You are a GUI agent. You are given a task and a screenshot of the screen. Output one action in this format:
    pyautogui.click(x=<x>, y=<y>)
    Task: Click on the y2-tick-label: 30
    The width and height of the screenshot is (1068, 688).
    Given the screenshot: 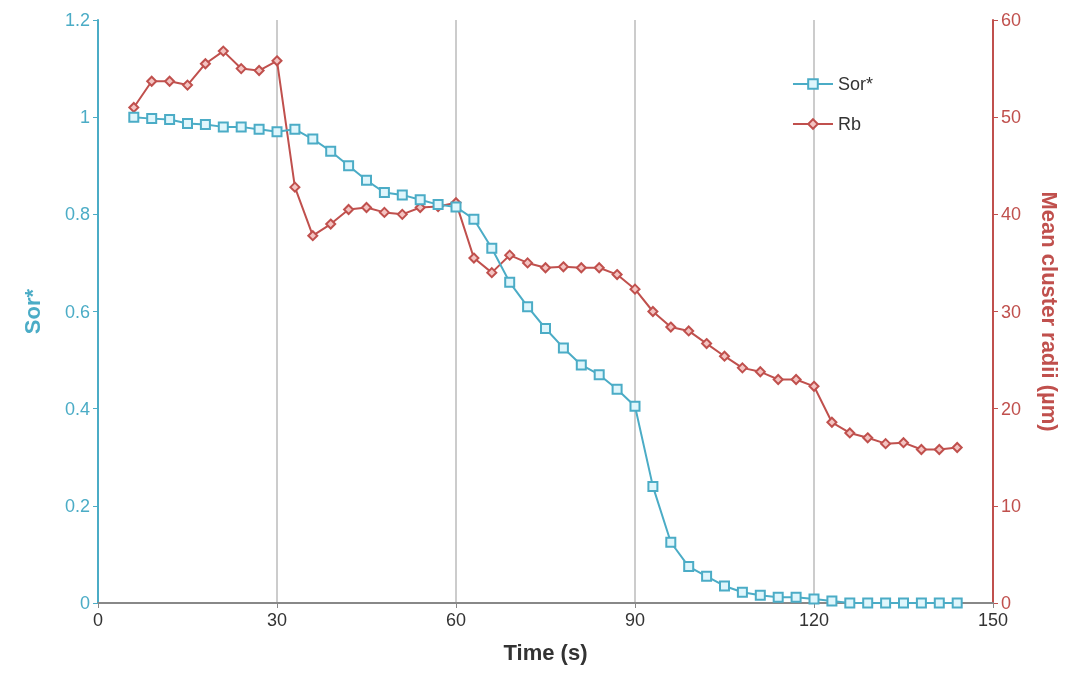 What is the action you would take?
    pyautogui.click(x=1011, y=311)
    